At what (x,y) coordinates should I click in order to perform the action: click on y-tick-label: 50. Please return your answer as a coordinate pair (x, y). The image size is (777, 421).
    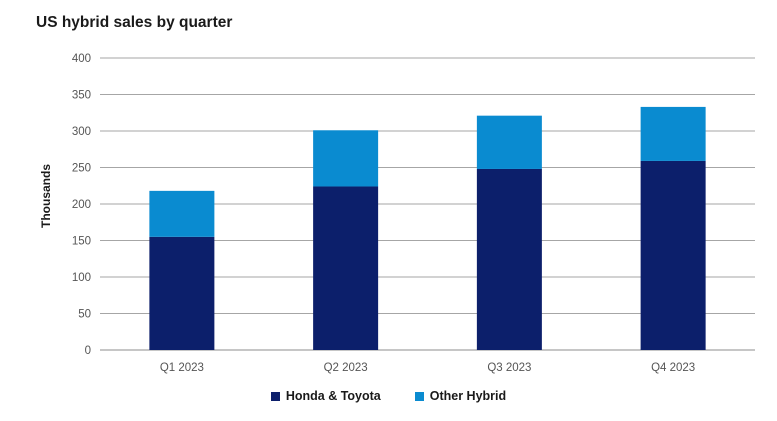
    Looking at the image, I should click on (84, 315).